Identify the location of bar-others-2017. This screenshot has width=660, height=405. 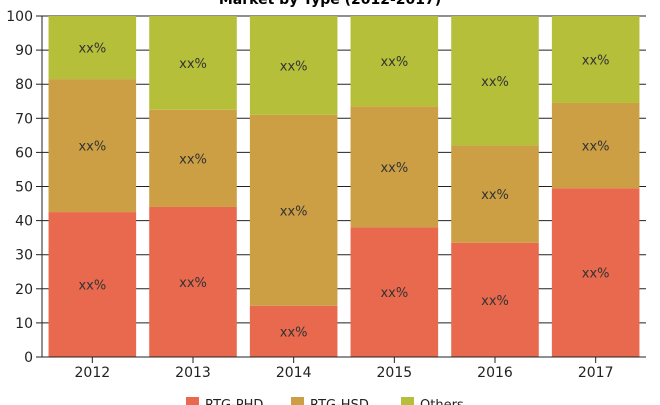
(595, 59).